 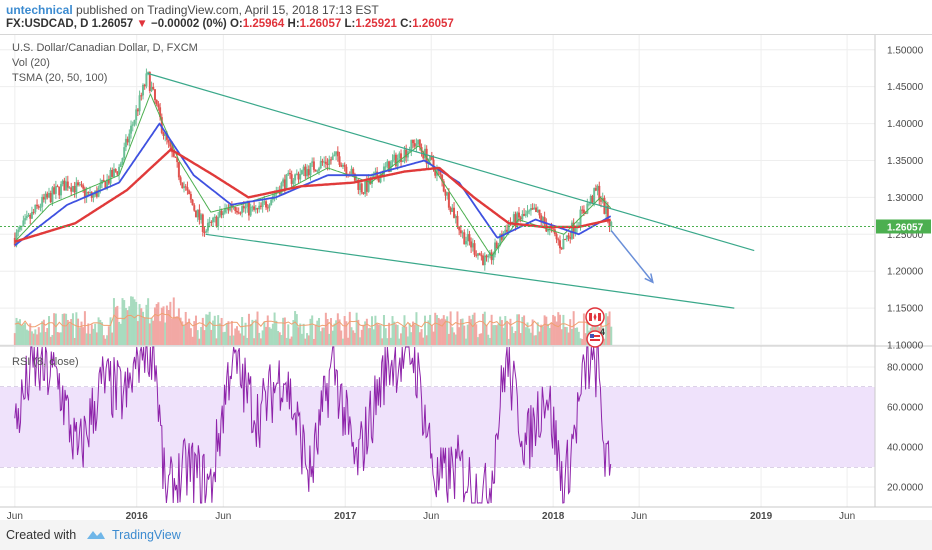 What do you see at coordinates (595, 317) in the screenshot?
I see `canada-flag-icon` at bounding box center [595, 317].